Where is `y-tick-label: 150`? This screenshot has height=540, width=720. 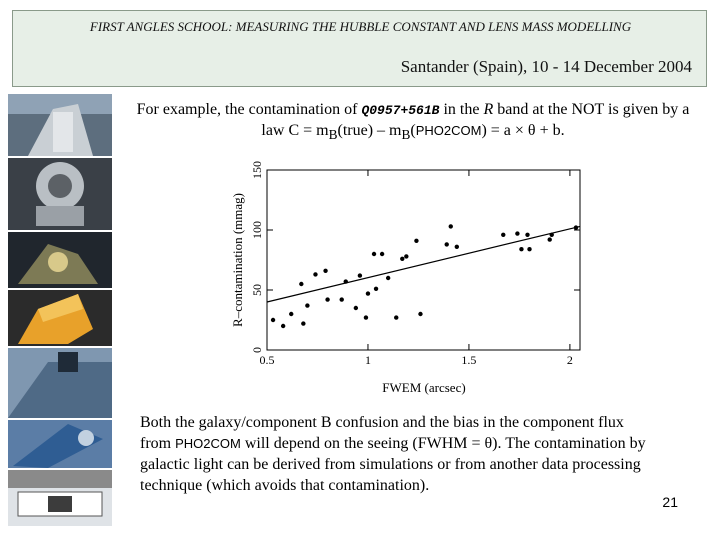
y-tick-label: 150 is located at coordinates (257, 170).